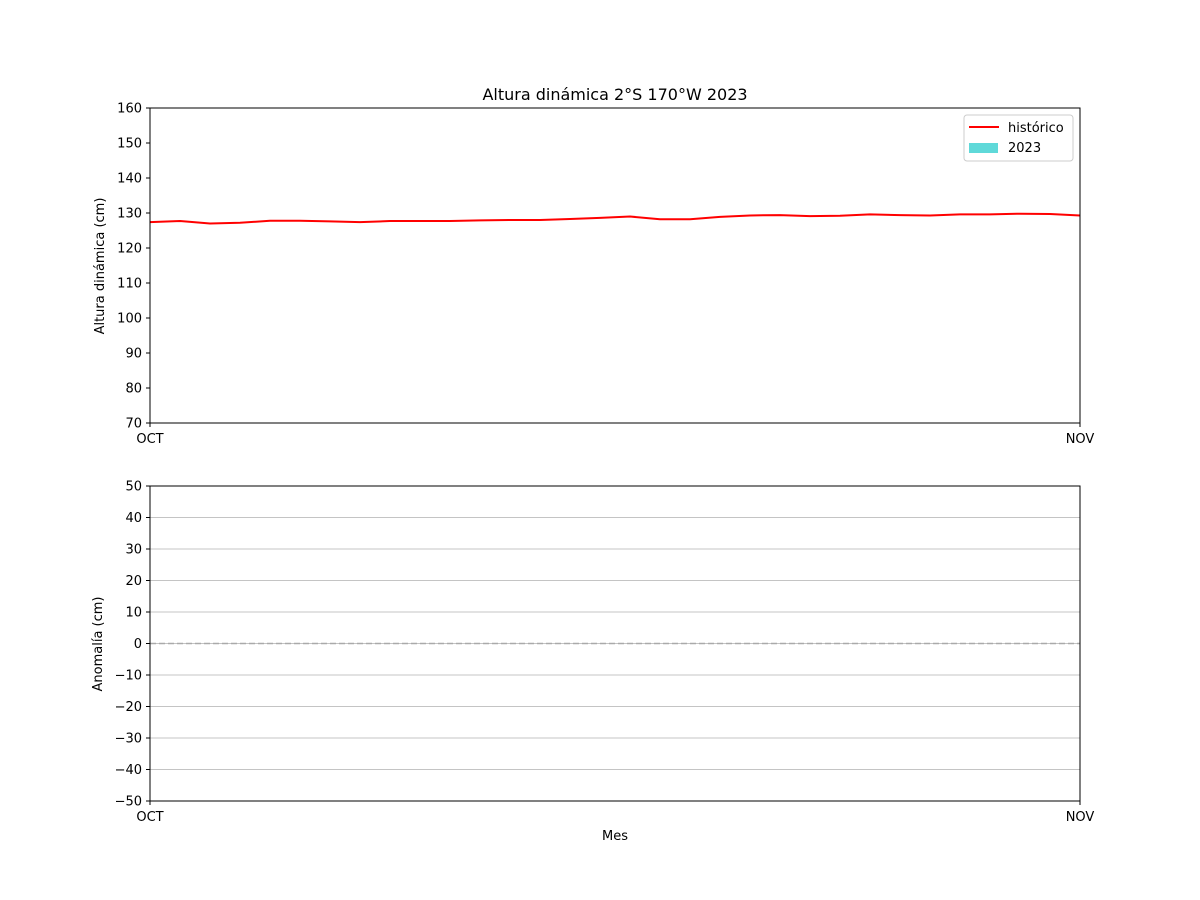 This screenshot has height=900, width=1200. What do you see at coordinates (149, 817) in the screenshot?
I see `bottom-x-tick-label: OCT` at bounding box center [149, 817].